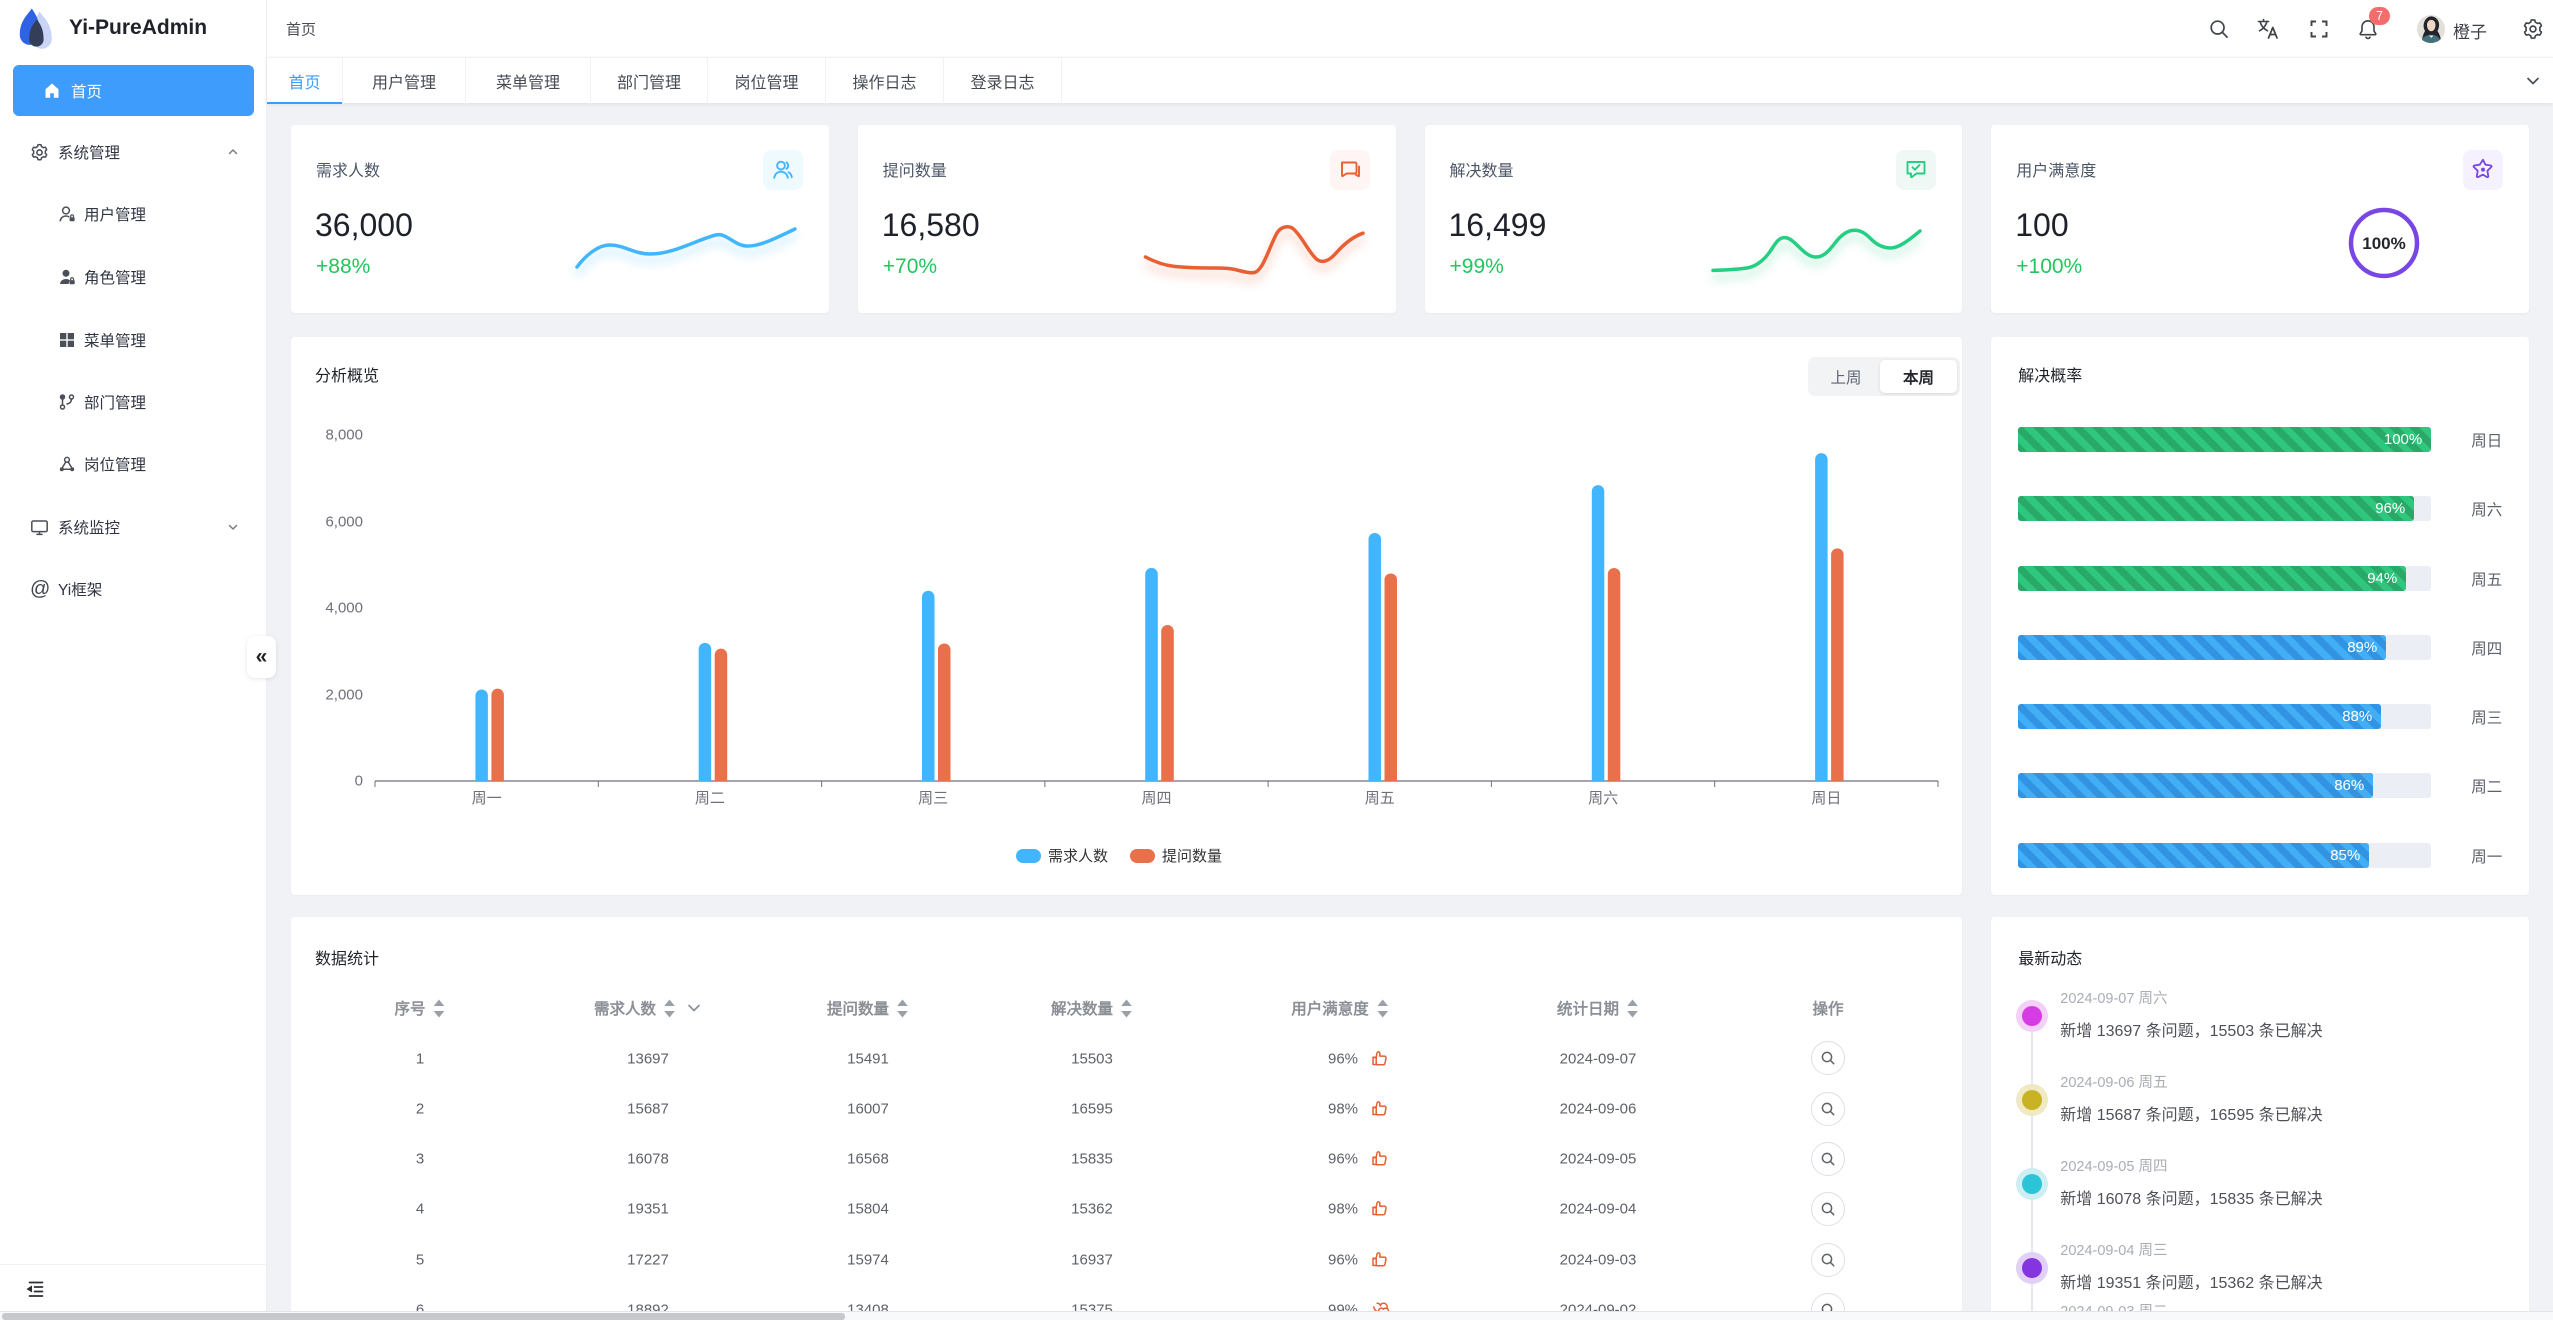  What do you see at coordinates (2384, 243) in the screenshot?
I see `svg-text: 100%` at bounding box center [2384, 243].